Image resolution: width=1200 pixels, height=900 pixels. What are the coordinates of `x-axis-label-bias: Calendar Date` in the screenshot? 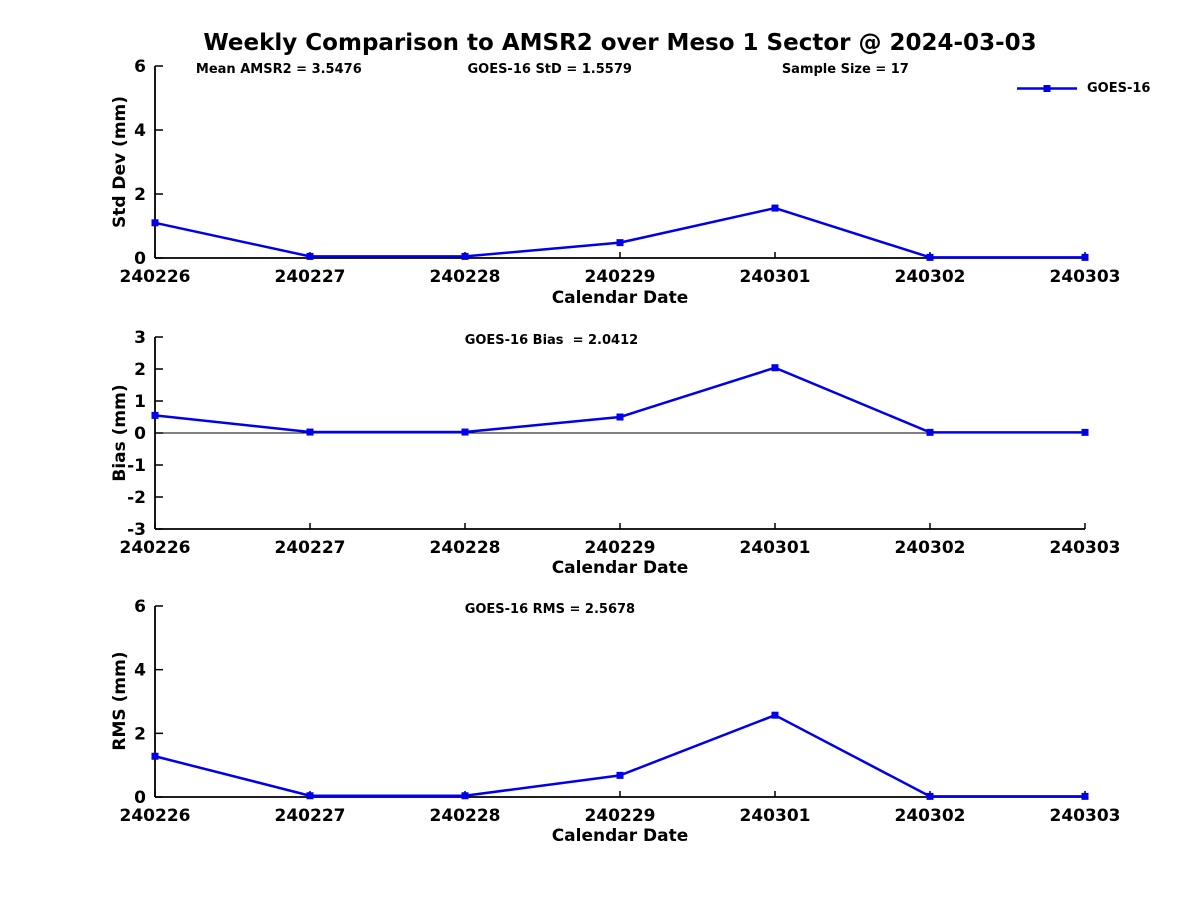 It's located at (620, 568).